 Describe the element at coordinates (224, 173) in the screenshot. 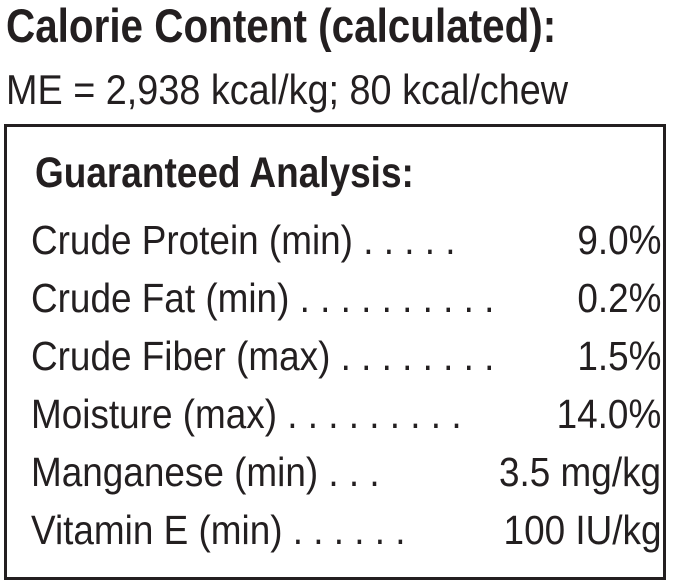

I see `guaranteed-analysis-title: Guaranteed Analysis:` at that location.